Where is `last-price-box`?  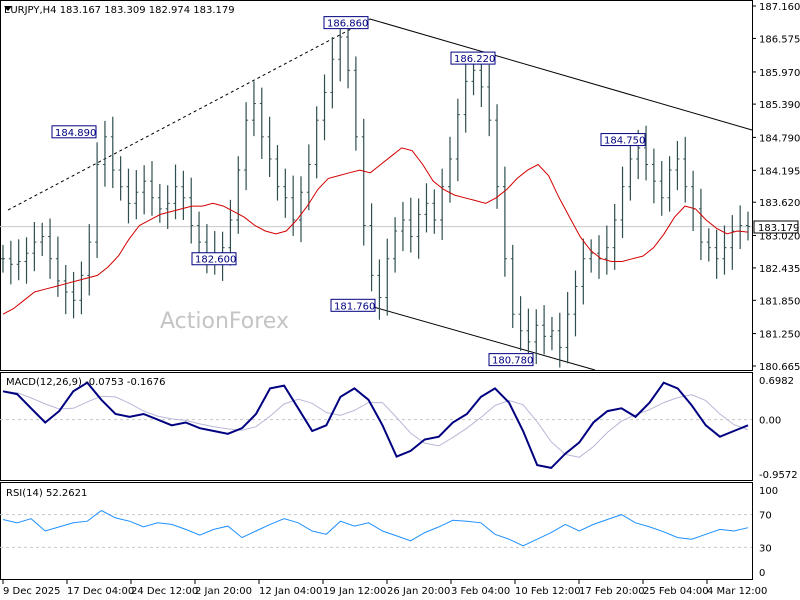
last-price-box is located at coordinates (776, 227).